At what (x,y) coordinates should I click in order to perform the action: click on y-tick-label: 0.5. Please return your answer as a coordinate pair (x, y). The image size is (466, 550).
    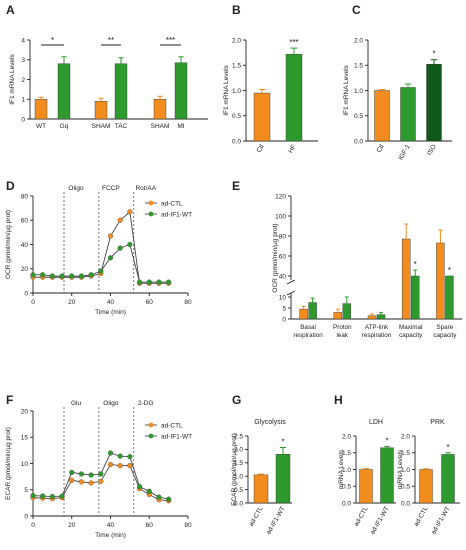
    Looking at the image, I should click on (236, 116).